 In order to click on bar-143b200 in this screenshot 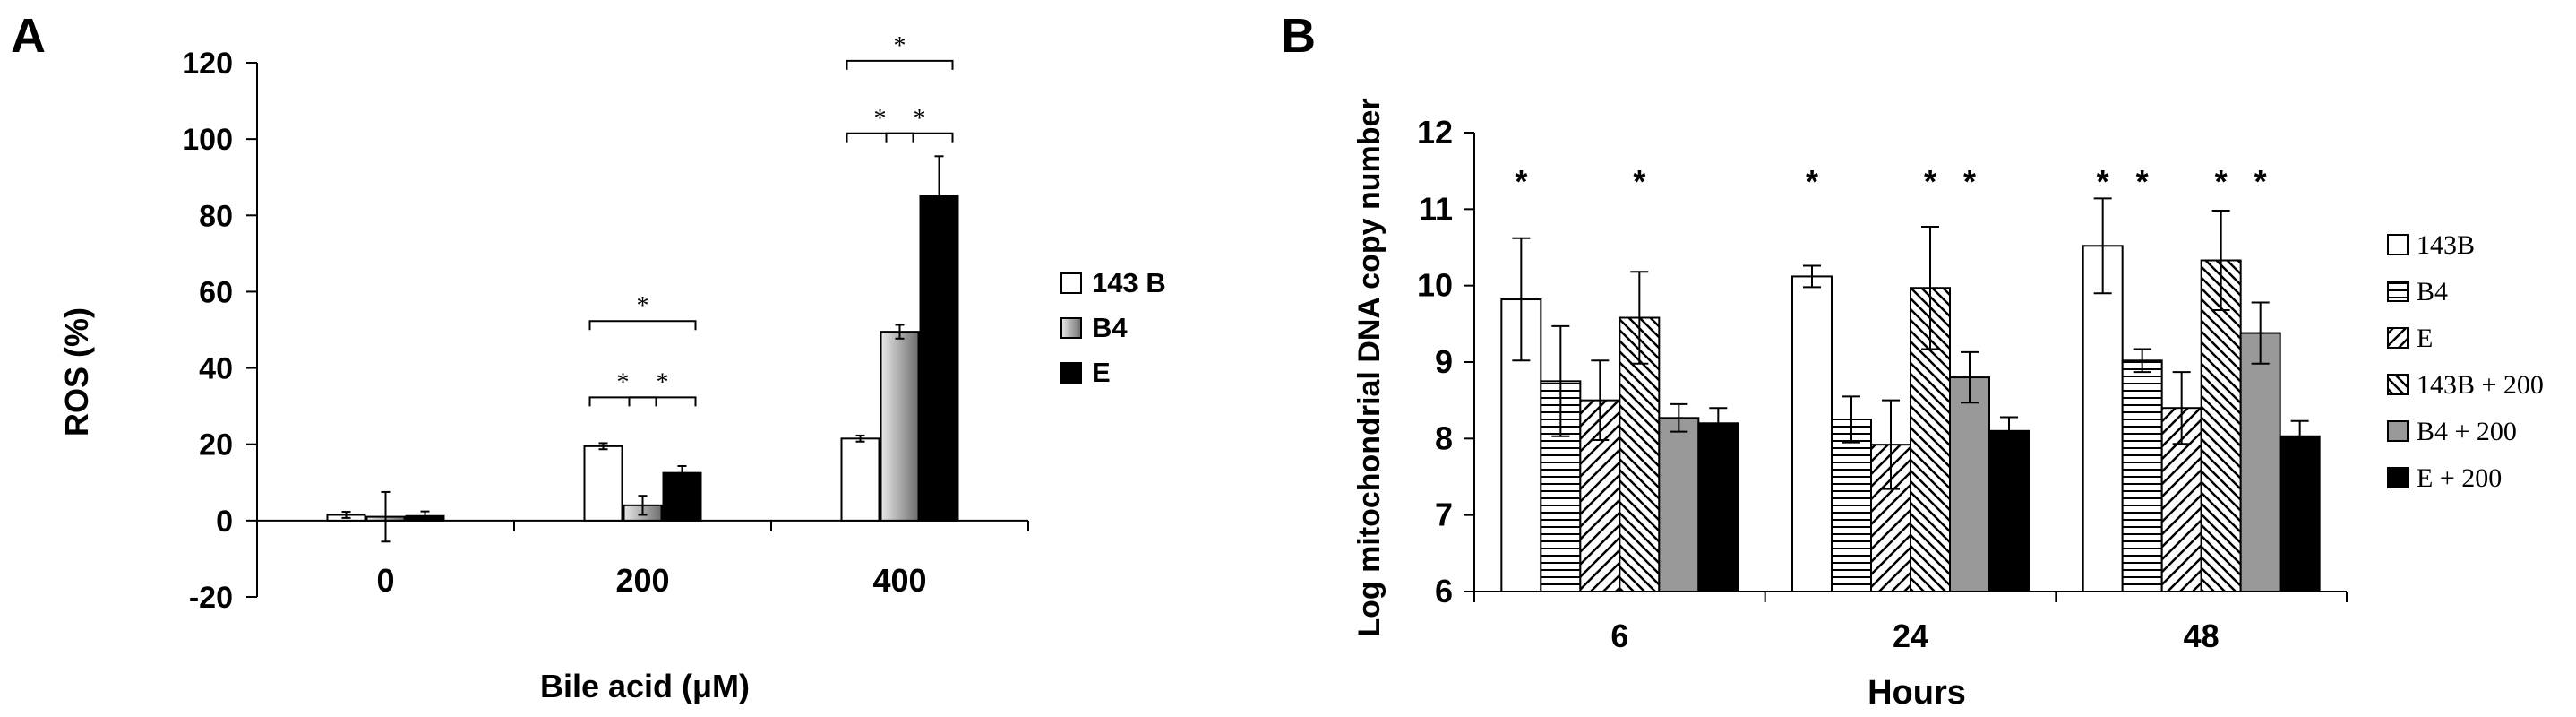, I will do `click(2221, 426)`.